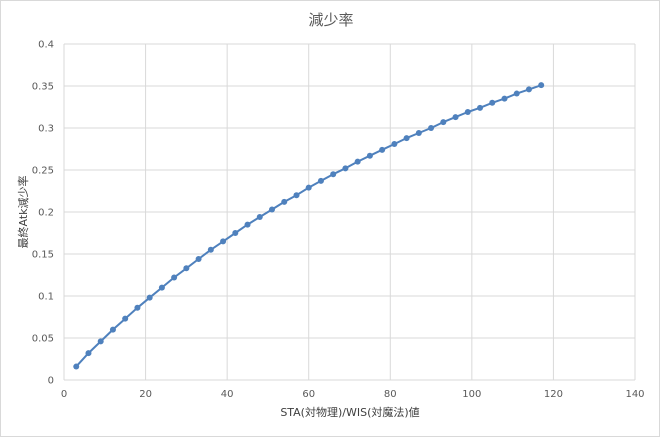 The image size is (661, 438). I want to click on chart-title: 減少率, so click(330, 20).